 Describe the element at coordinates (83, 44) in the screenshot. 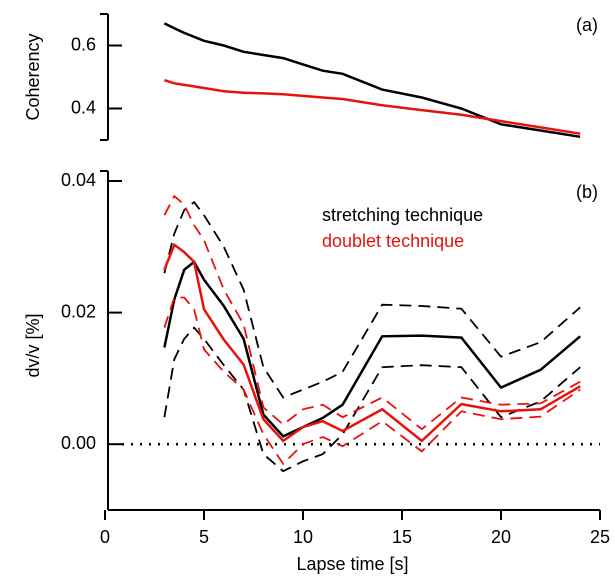

I see `y-tick-label: 0.6` at that location.